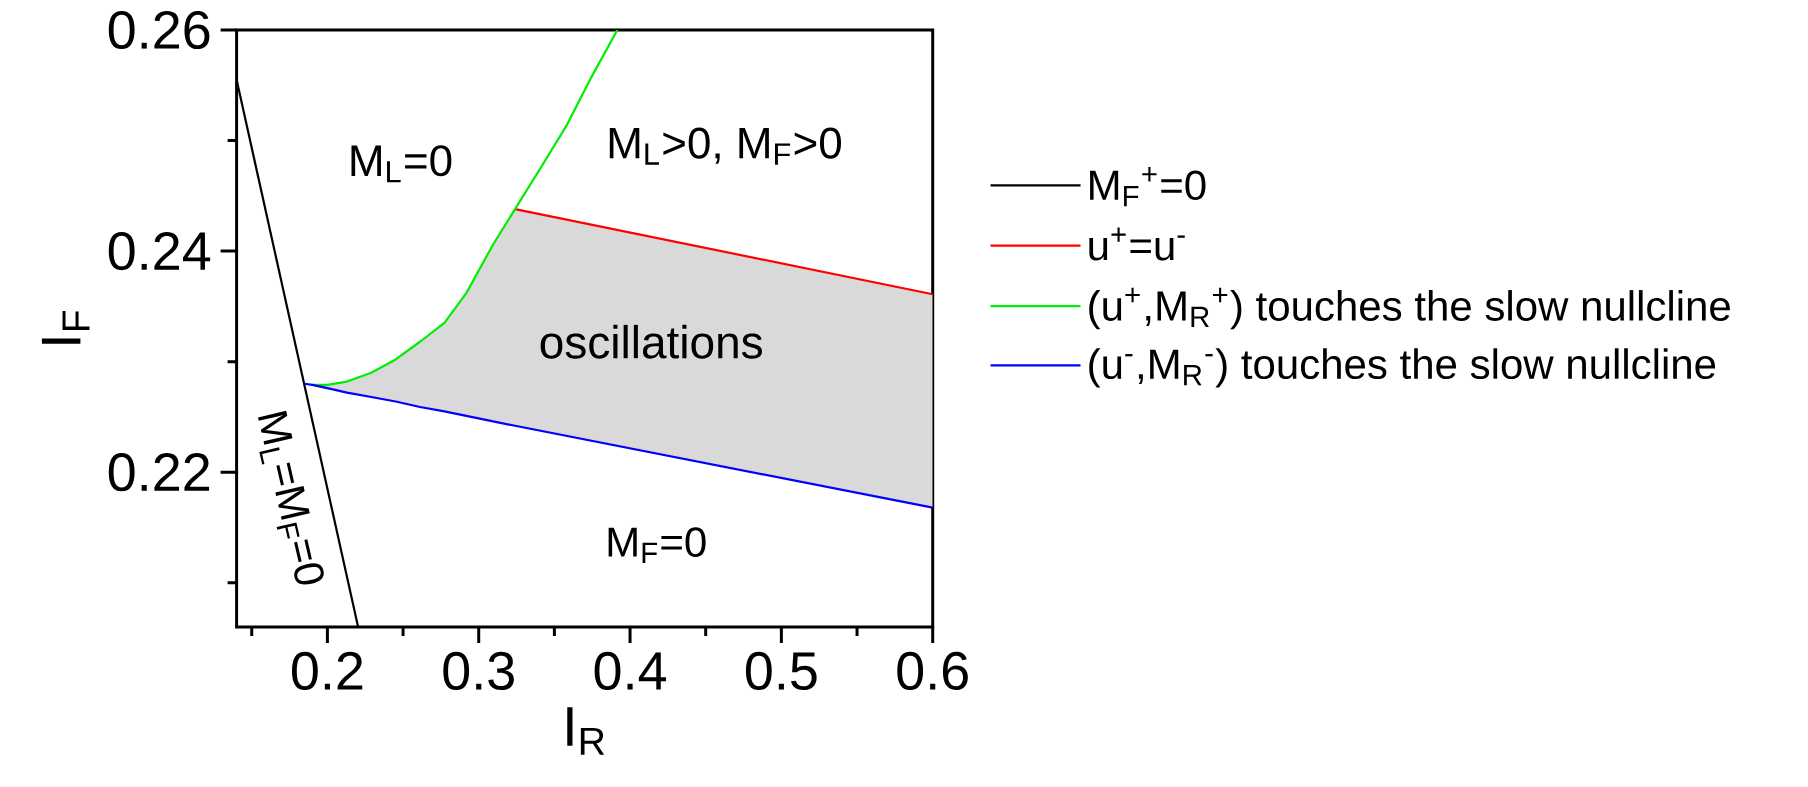  I want to click on legend-label: (u$^{-}$,M$_{R}$$^{-}$) touches the slow nullcline, so click(1402, 368).